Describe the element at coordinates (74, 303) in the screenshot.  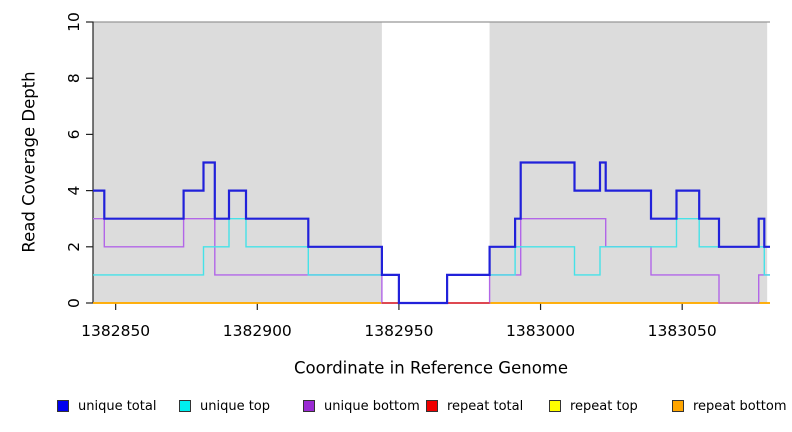
I see `y-tick-label: 0` at that location.